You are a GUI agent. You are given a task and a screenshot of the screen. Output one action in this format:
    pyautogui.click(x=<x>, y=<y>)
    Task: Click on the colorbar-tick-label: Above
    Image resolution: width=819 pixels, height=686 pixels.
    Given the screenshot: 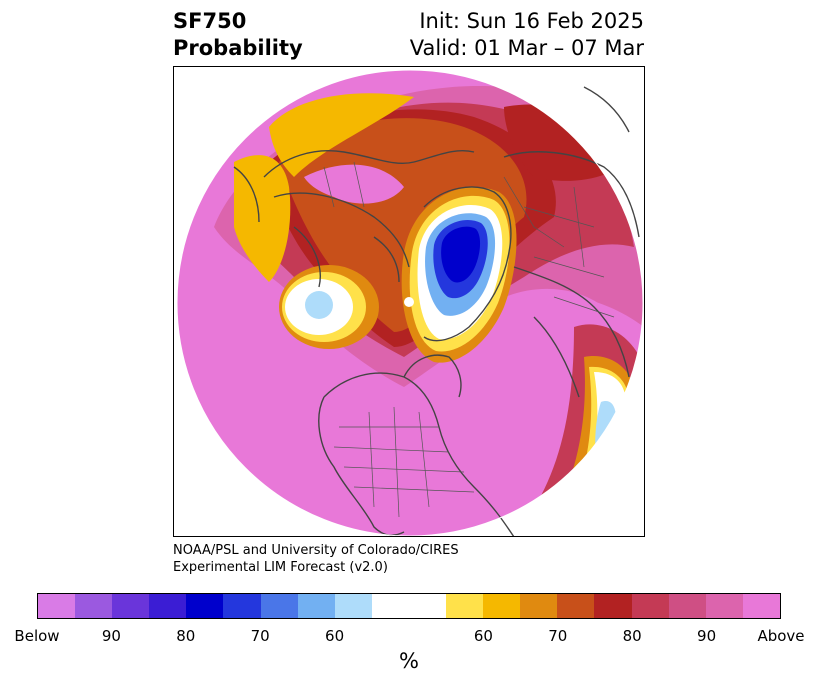 What is the action you would take?
    pyautogui.click(x=781, y=636)
    